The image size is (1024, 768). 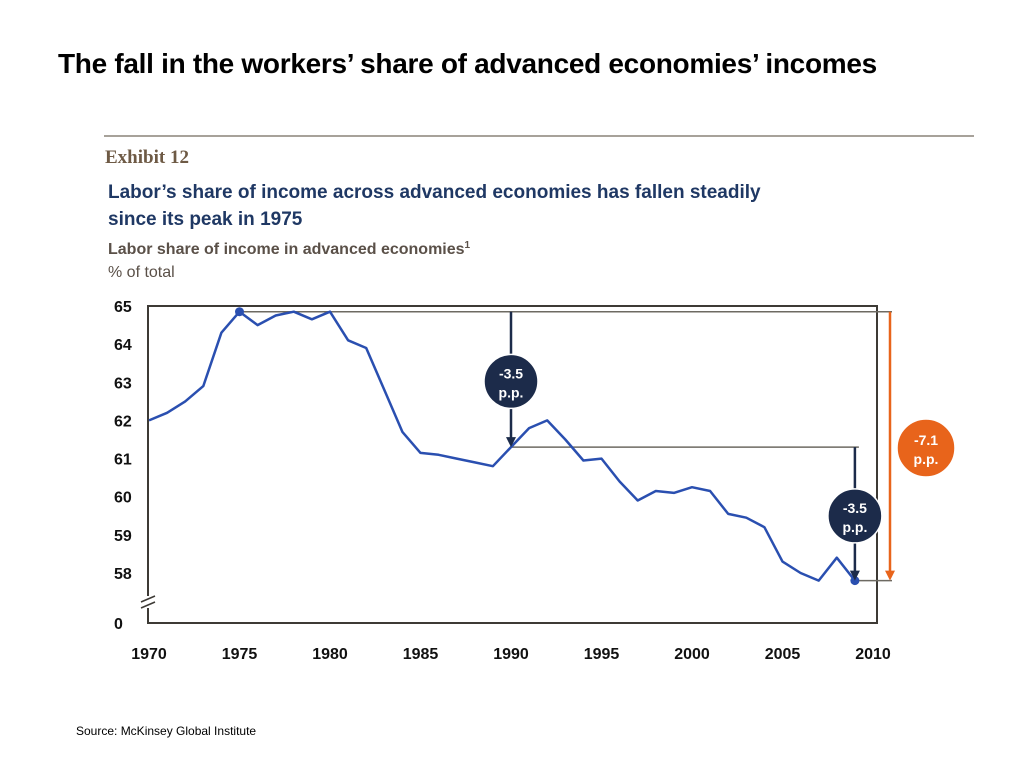 I want to click on x-tick-label: 2010, so click(x=873, y=654).